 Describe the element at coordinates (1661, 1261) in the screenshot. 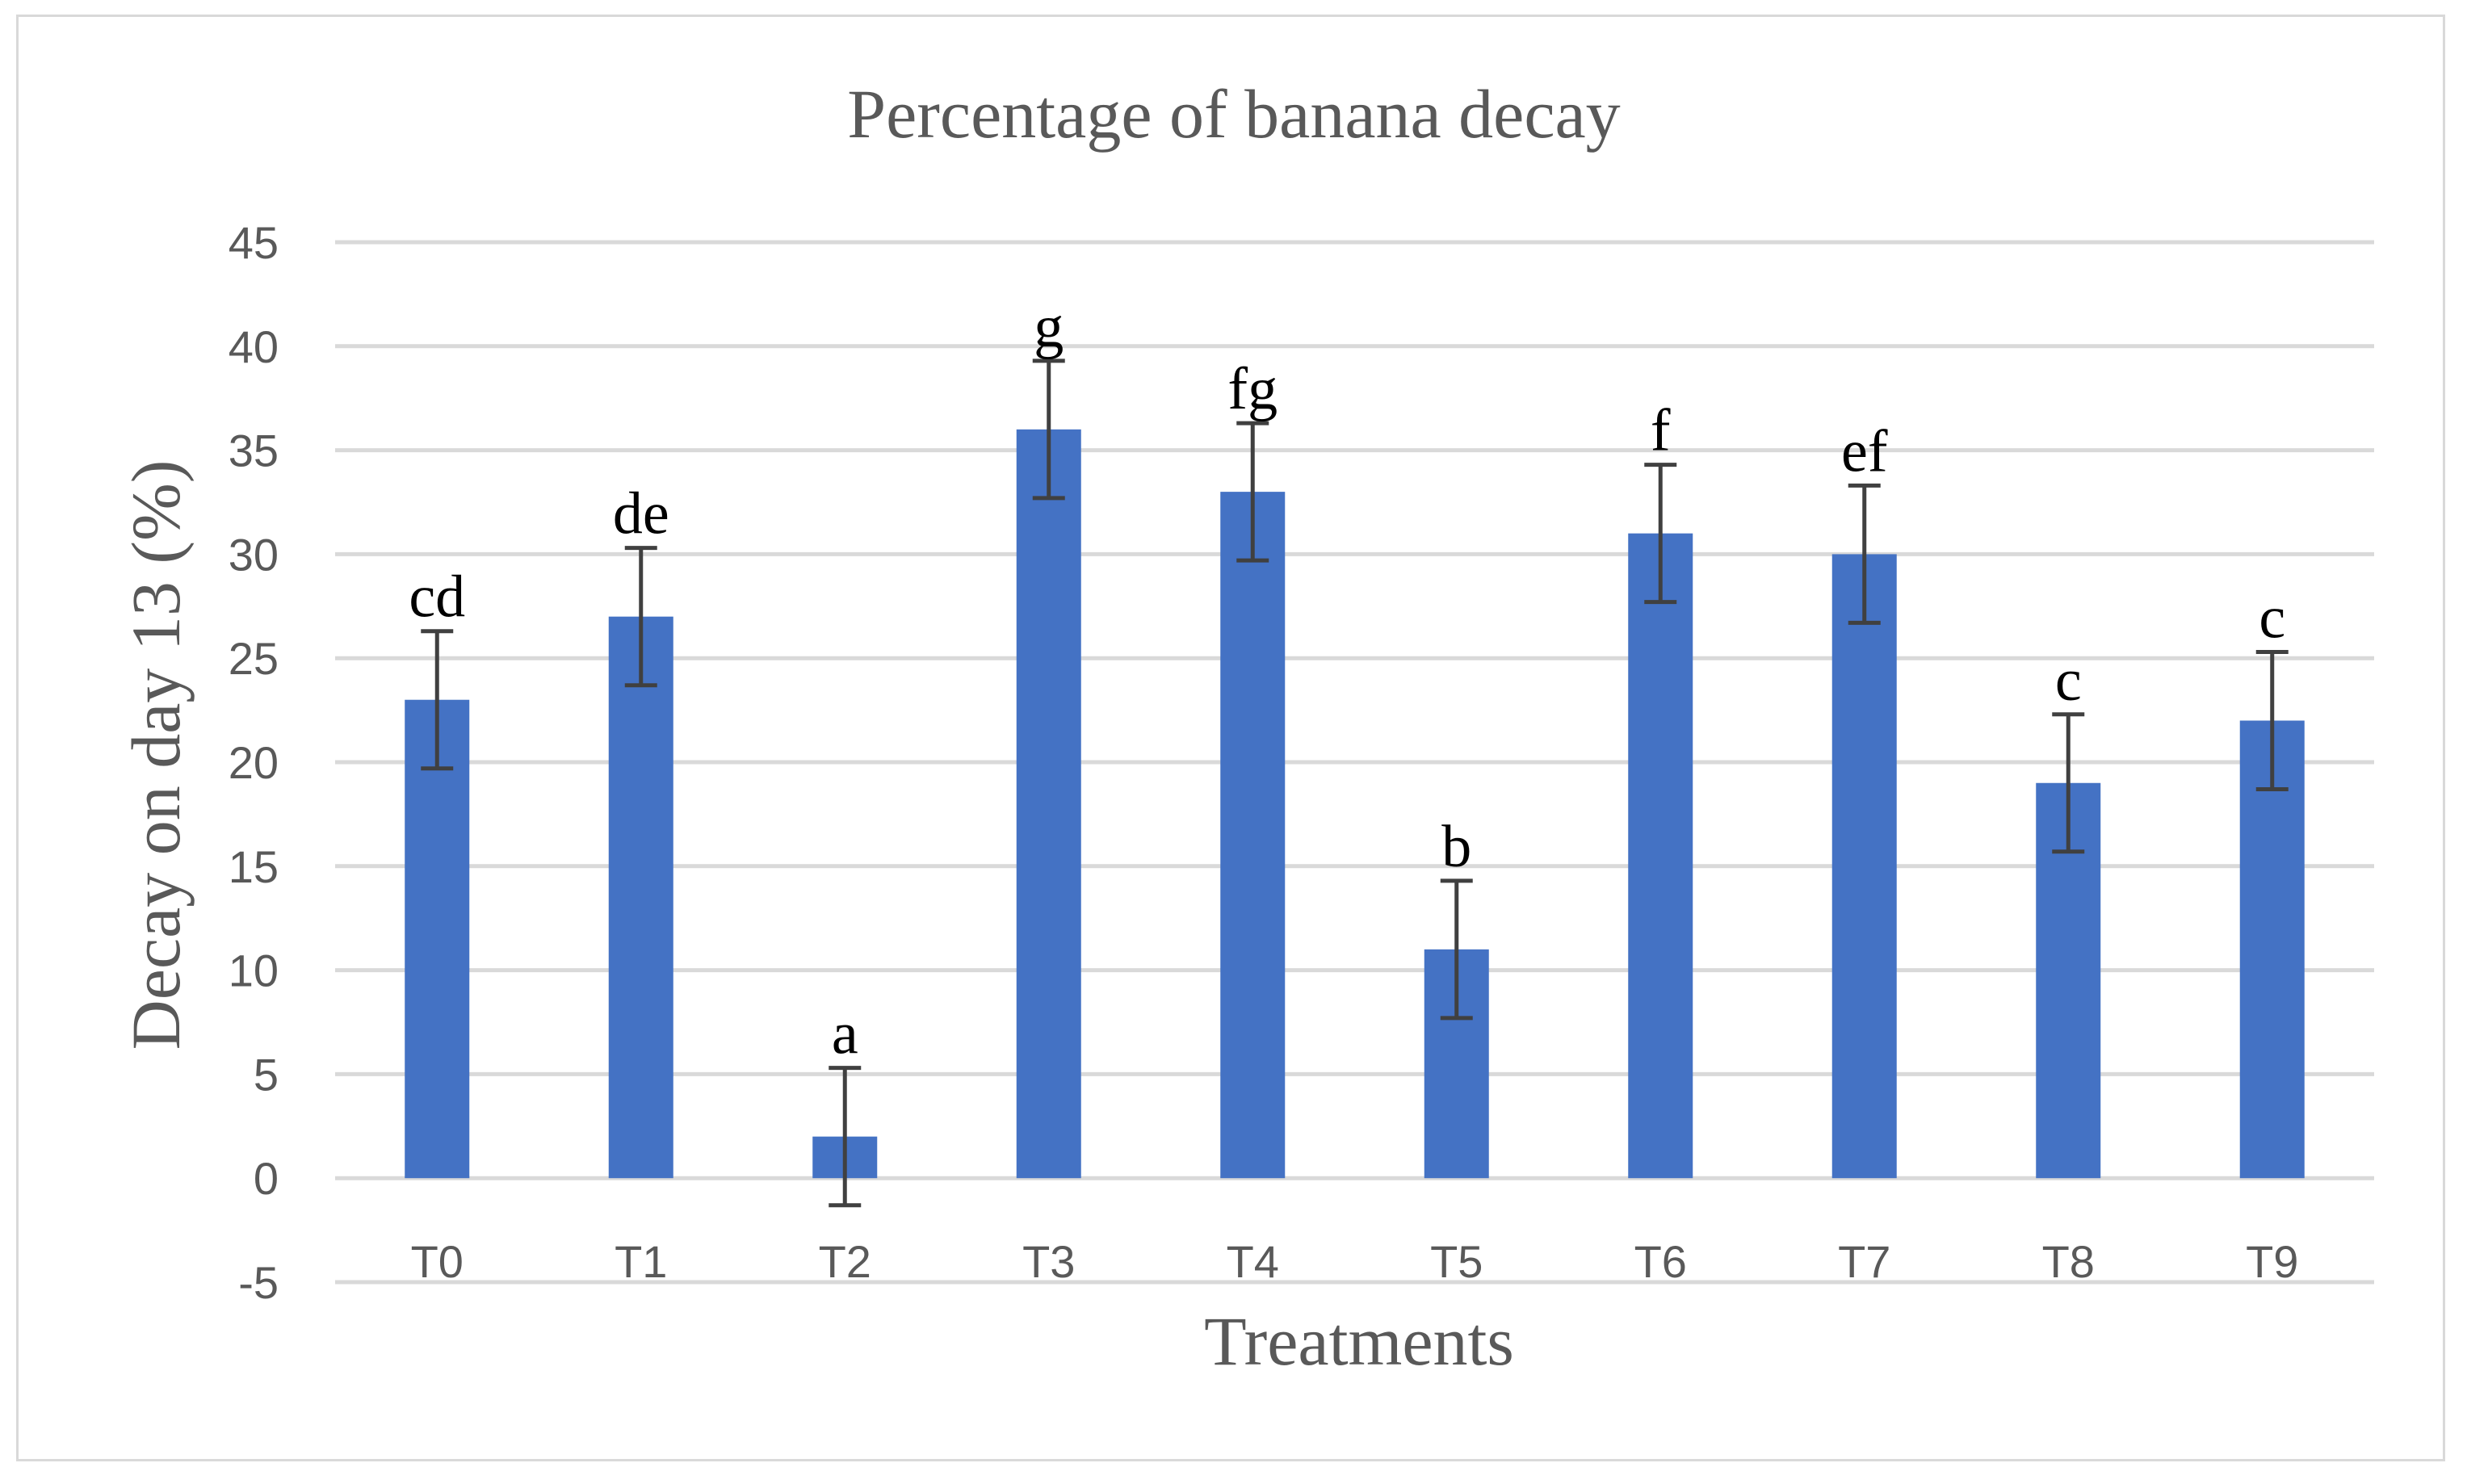

I see `x-tick-label: T6` at that location.